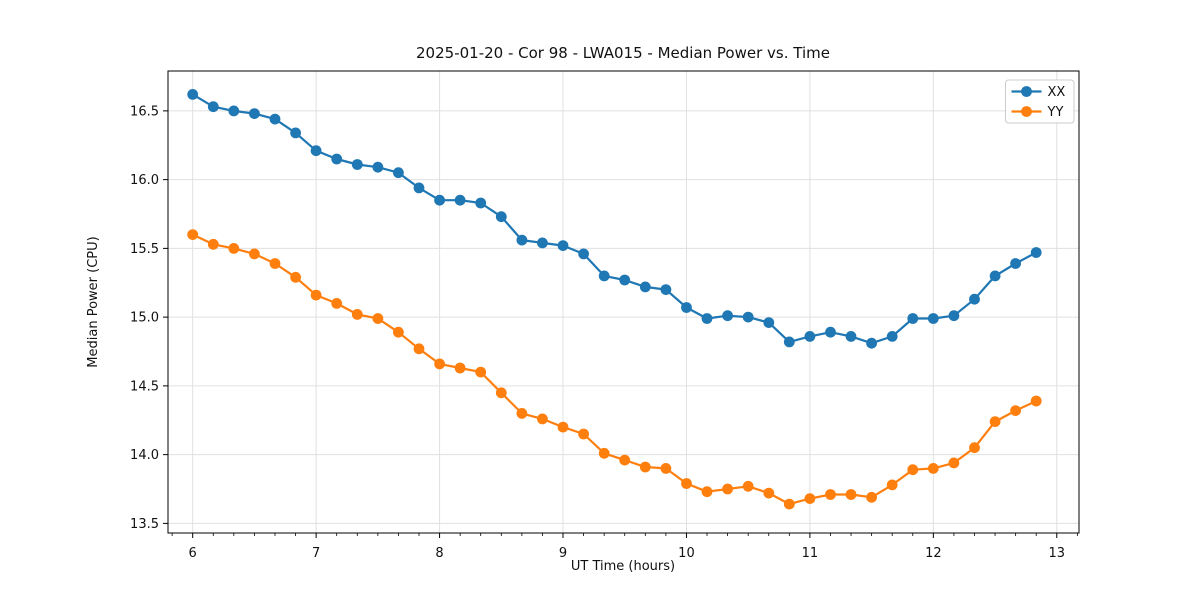  I want to click on y-tick-label: 16.5, so click(144, 111).